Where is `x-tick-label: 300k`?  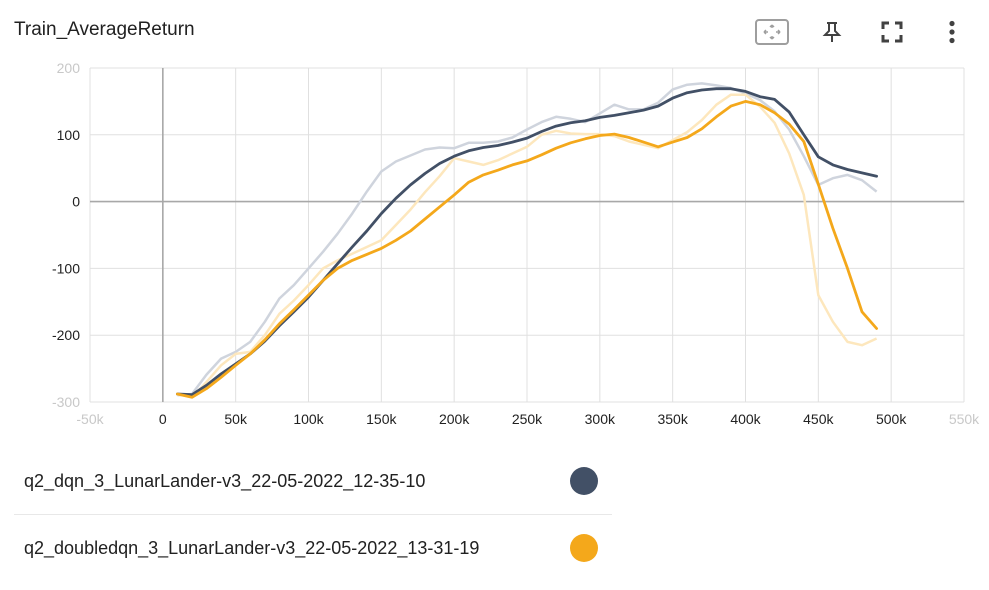
x-tick-label: 300k is located at coordinates (600, 419).